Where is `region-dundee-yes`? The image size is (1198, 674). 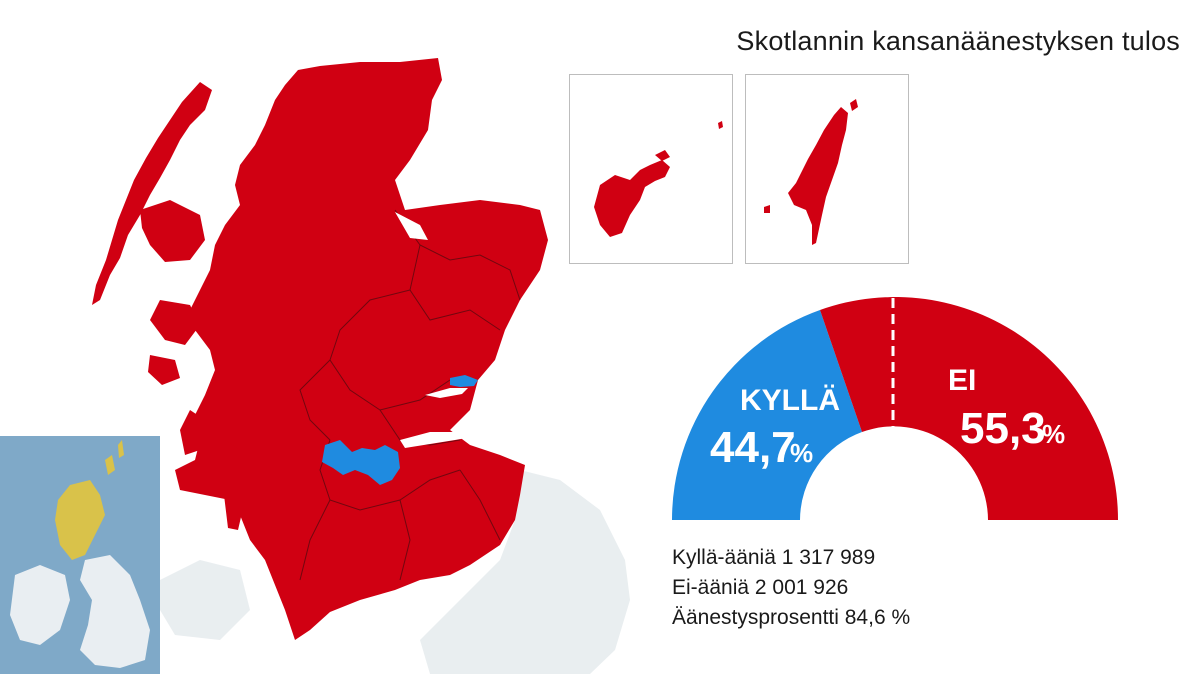
region-dundee-yes is located at coordinates (464, 381).